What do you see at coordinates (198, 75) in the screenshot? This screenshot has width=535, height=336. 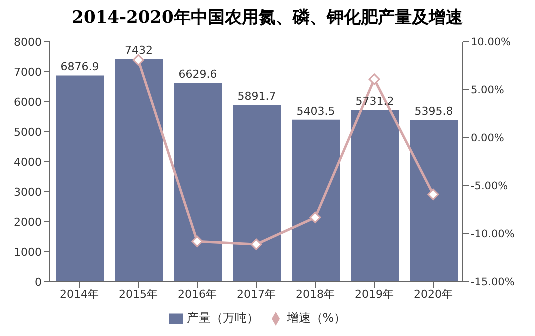 I see `data-label: 6629.6` at bounding box center [198, 75].